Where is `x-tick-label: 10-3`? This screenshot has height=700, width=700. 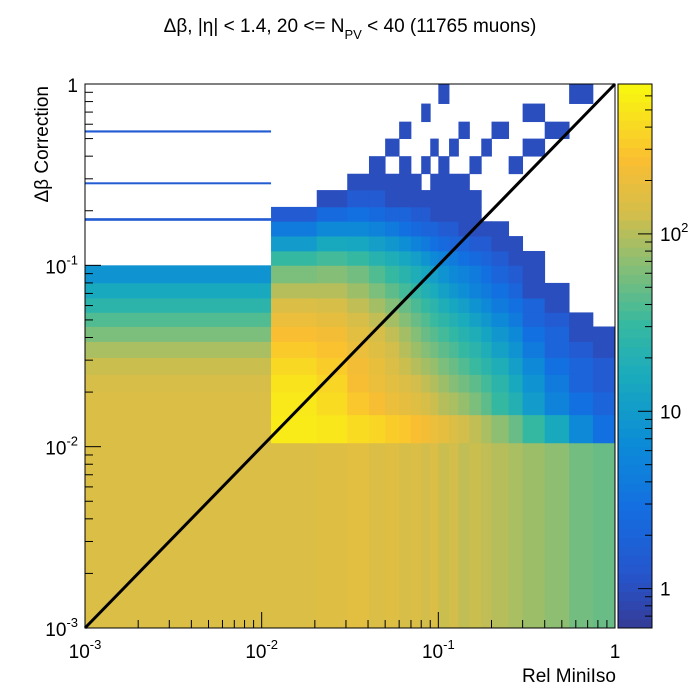
x-tick-label: 10-3 is located at coordinates (85, 650).